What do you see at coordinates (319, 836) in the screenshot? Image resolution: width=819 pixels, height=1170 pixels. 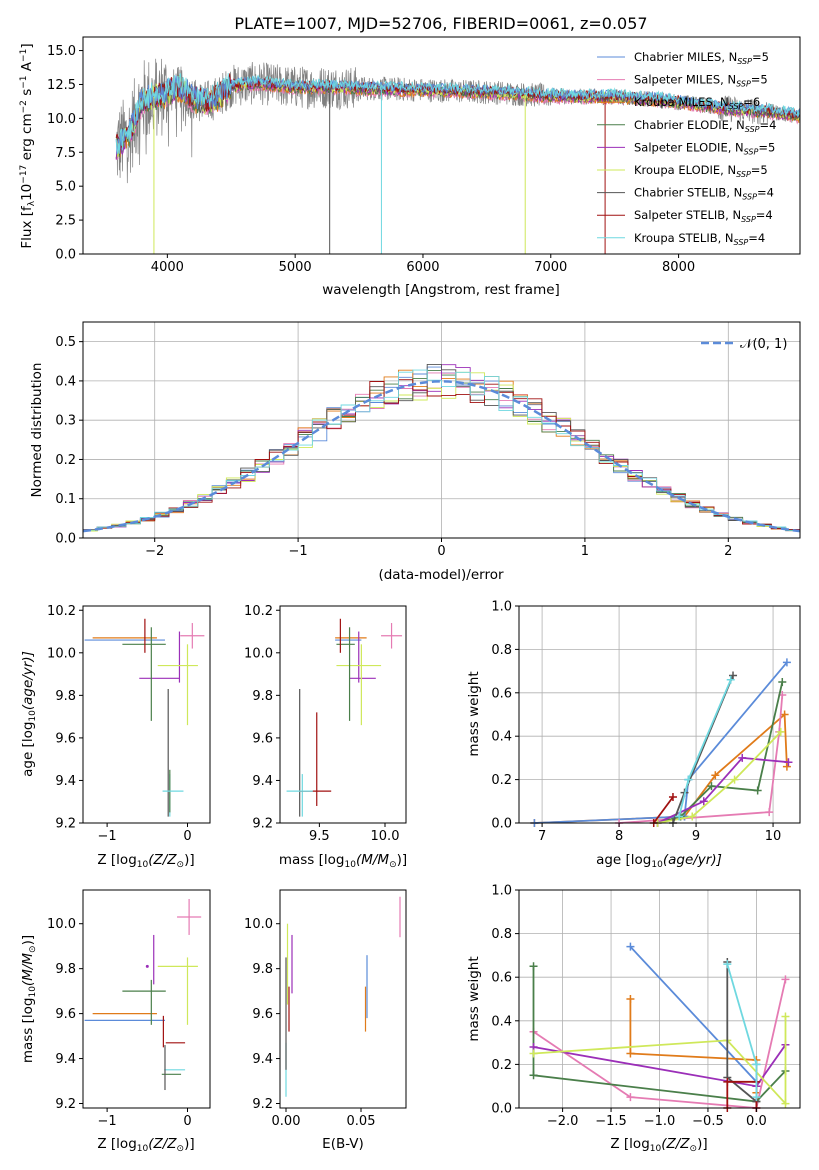 I see `age-vs-mass-xtick-label: 9.5` at bounding box center [319, 836].